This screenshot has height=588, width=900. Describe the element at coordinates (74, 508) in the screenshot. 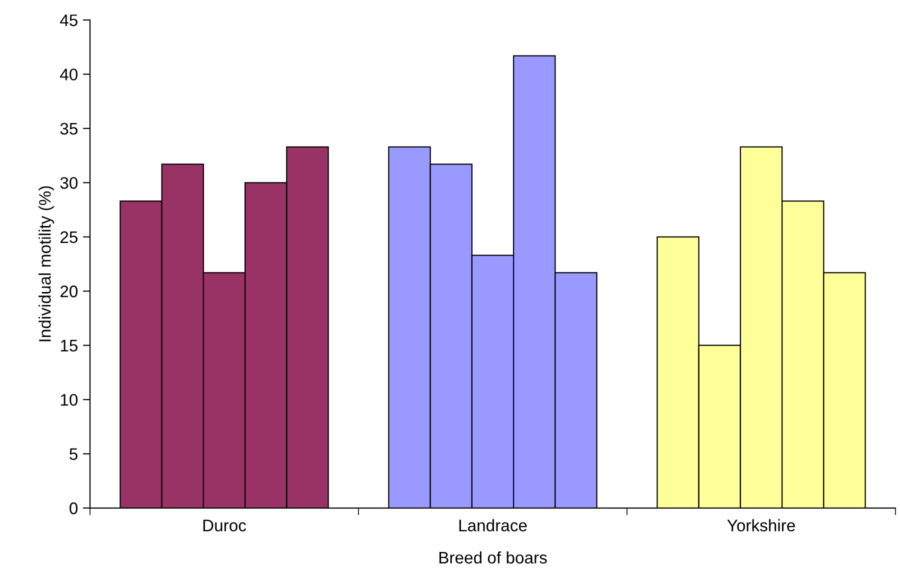

I see `y-tick-label: 0` at that location.